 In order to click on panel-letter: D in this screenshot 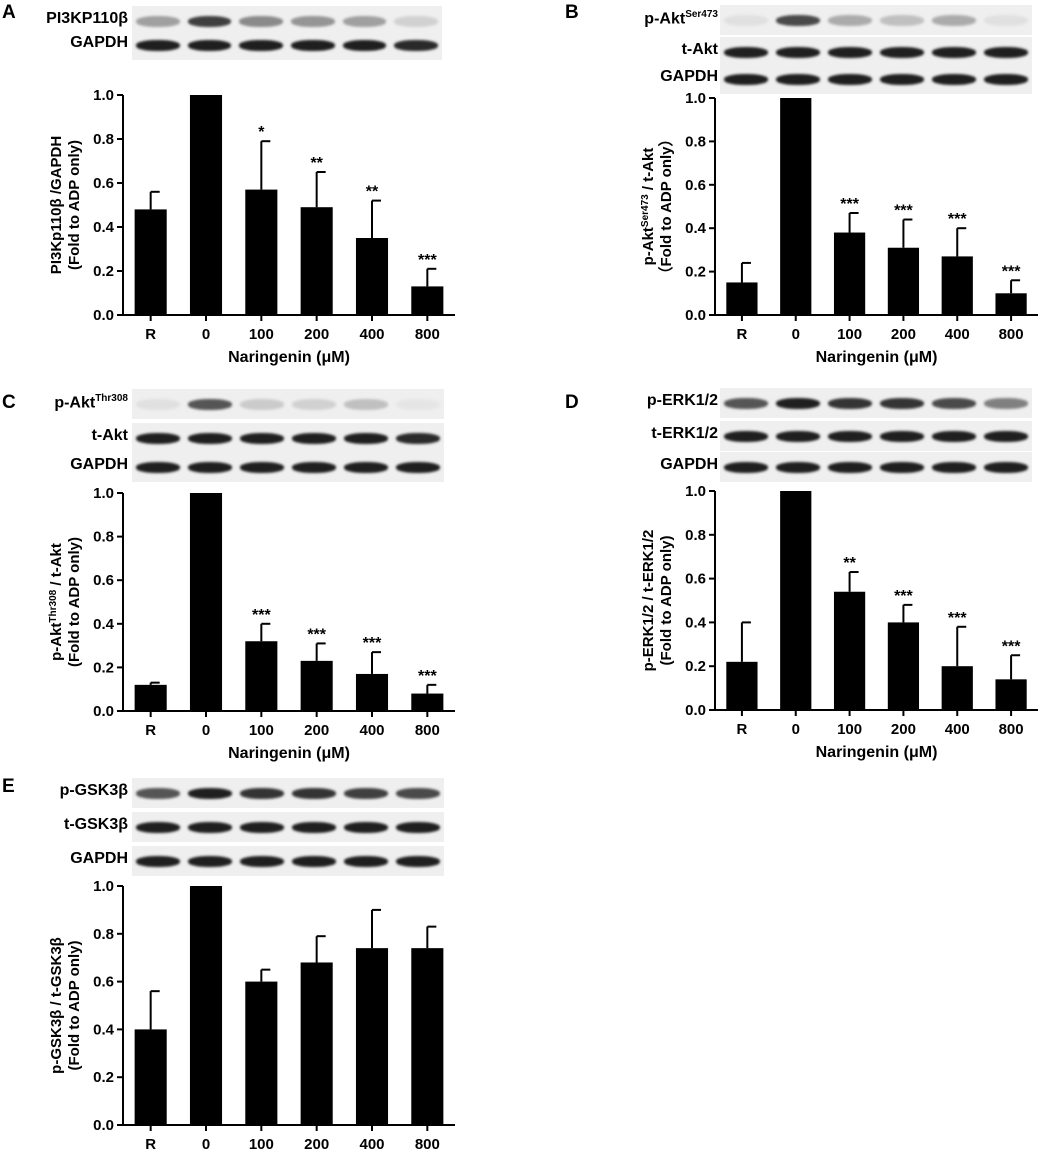, I will do `click(572, 402)`.